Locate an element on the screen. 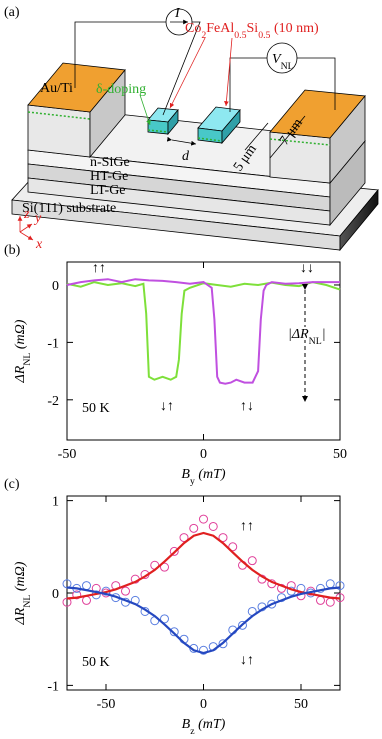  panel-label: (c) is located at coordinates (12, 484).